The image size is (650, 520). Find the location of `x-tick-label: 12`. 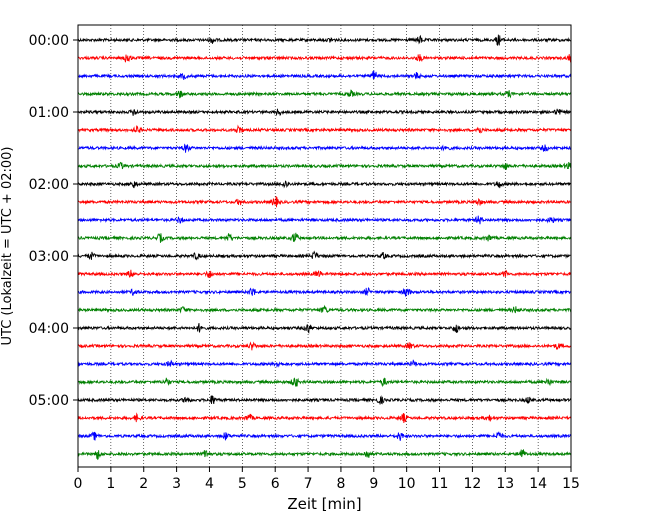

x-tick-label: 12 is located at coordinates (472, 484).